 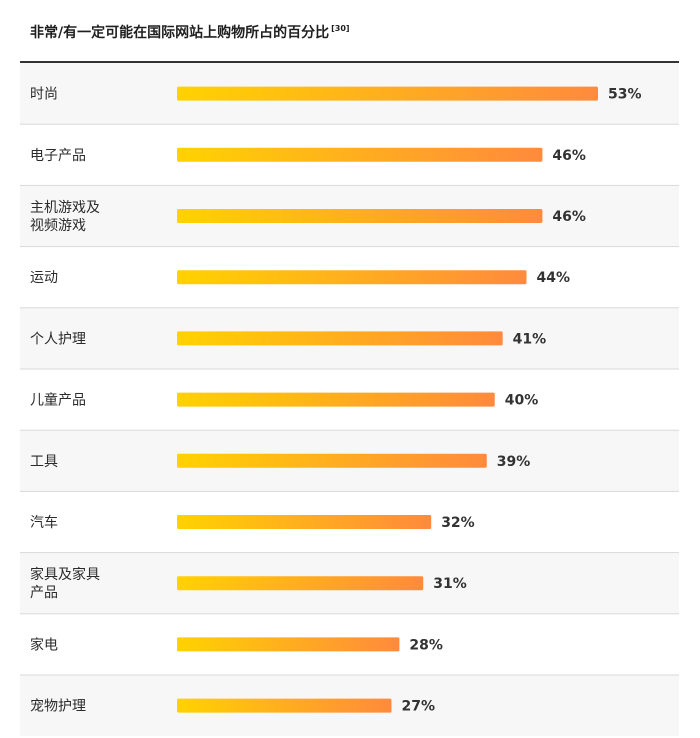 What do you see at coordinates (514, 462) in the screenshot?
I see `value-label: 39%` at bounding box center [514, 462].